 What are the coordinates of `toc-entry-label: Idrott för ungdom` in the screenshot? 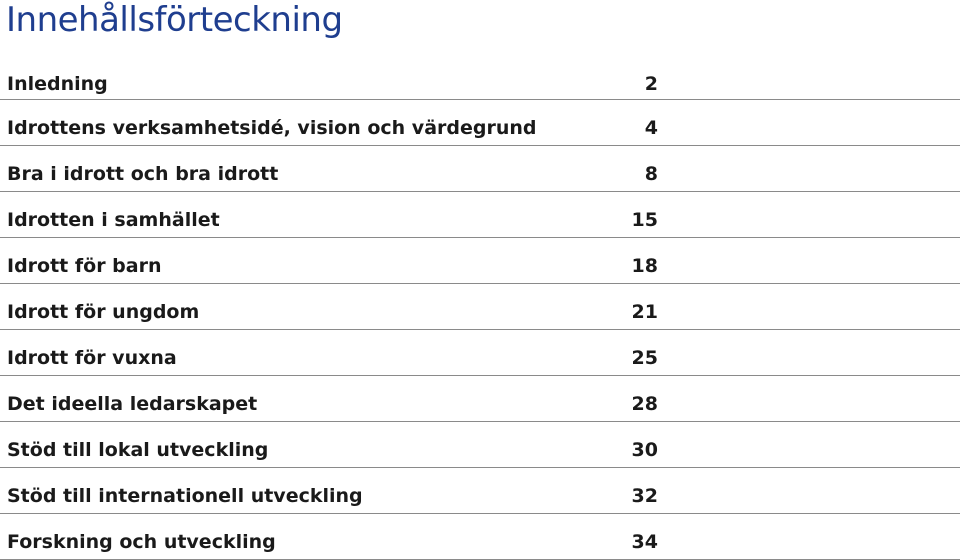 It's located at (103, 312).